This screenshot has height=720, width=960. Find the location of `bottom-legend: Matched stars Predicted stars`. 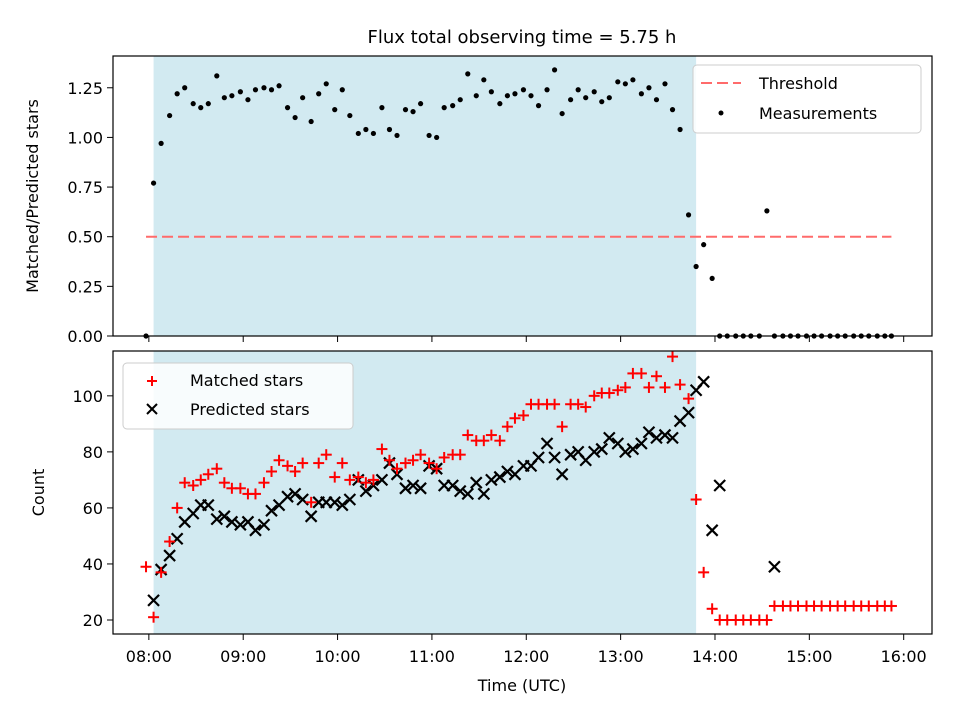

bottom-legend: Matched stars Predicted stars is located at coordinates (238, 396).